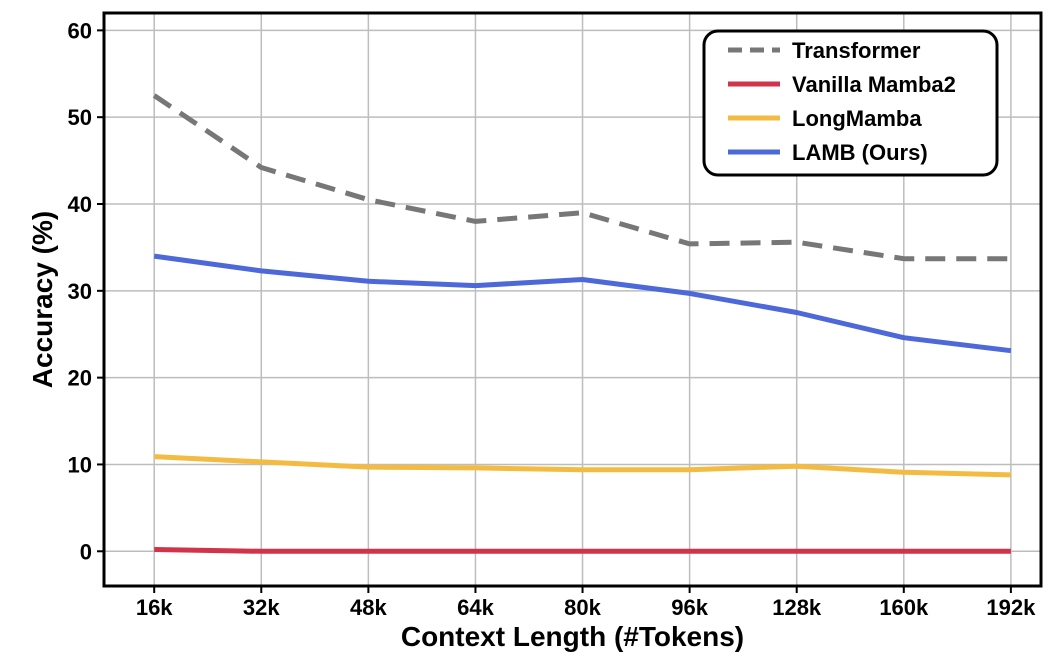 This screenshot has height=666, width=1058. I want to click on legend-label-longmamba: LongMamba, so click(857, 118).